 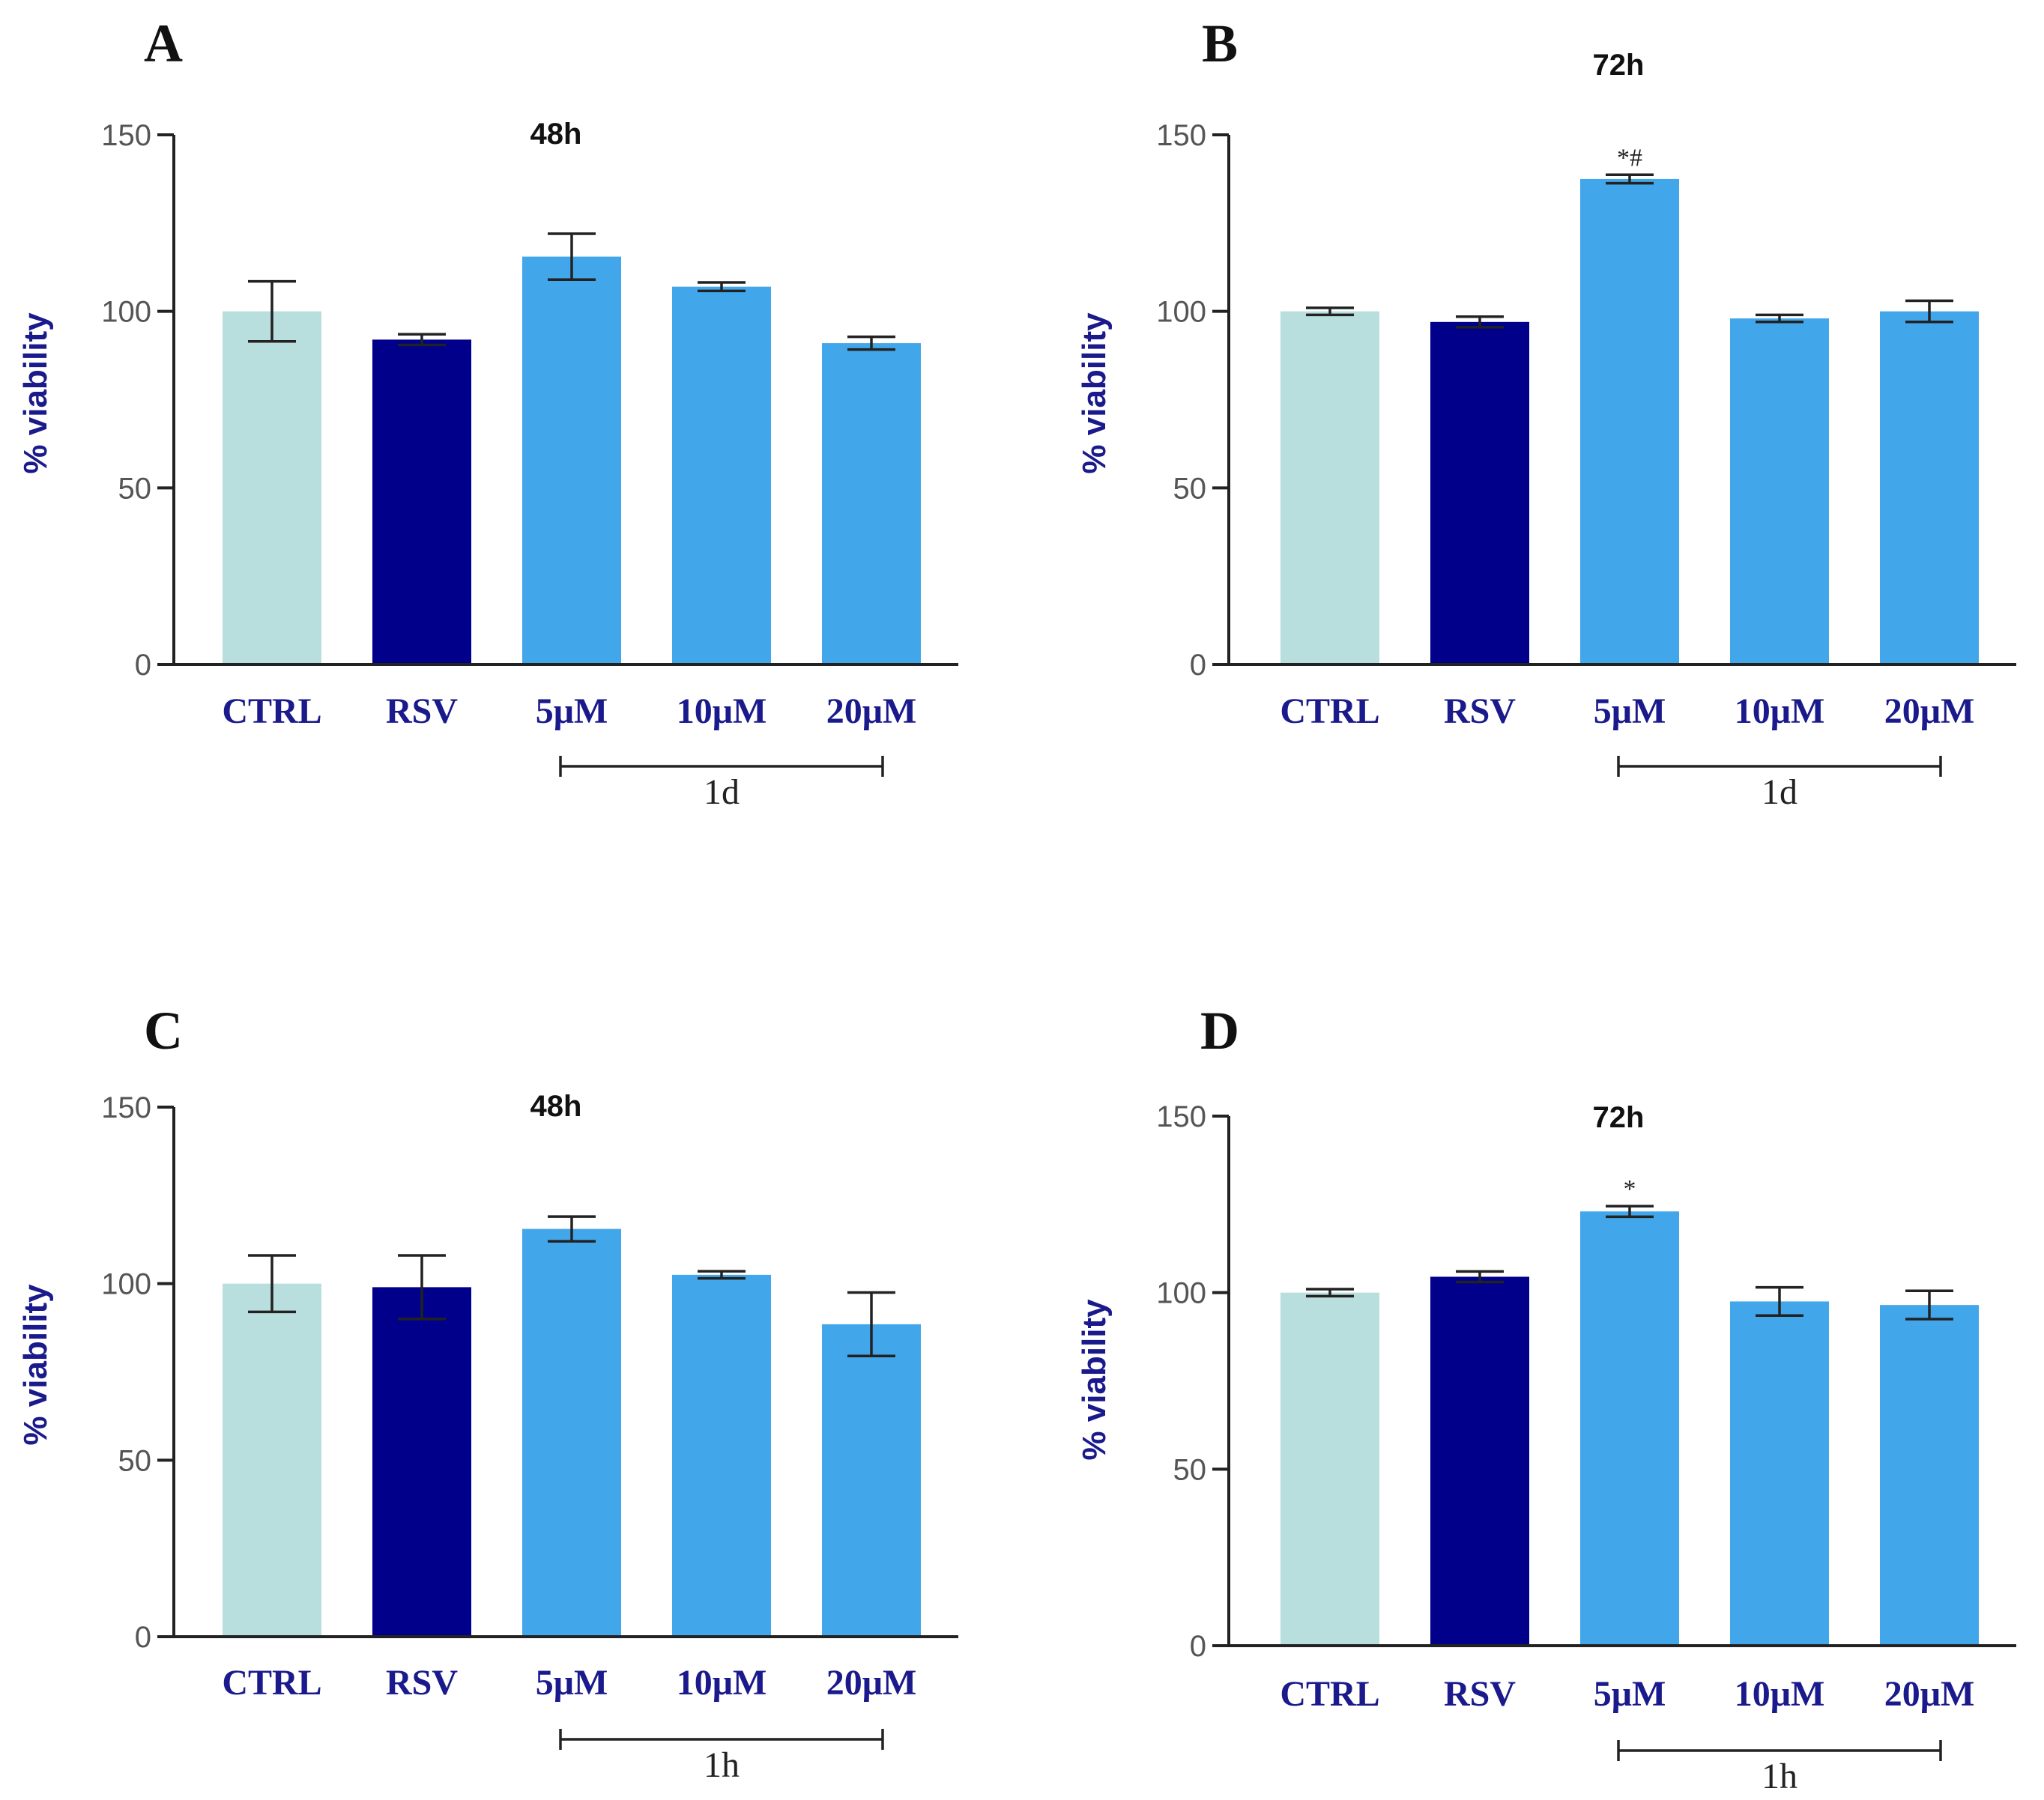 I want to click on panel-letter: A, so click(x=163, y=43).